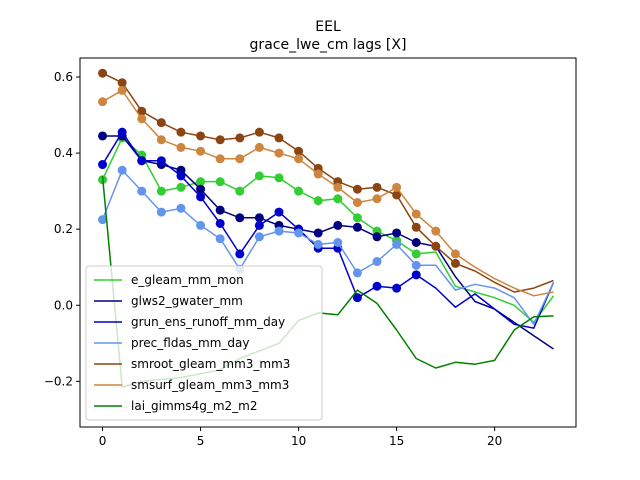 This screenshot has height=480, width=640. I want to click on y-tick-label: 0.0, so click(63, 305).